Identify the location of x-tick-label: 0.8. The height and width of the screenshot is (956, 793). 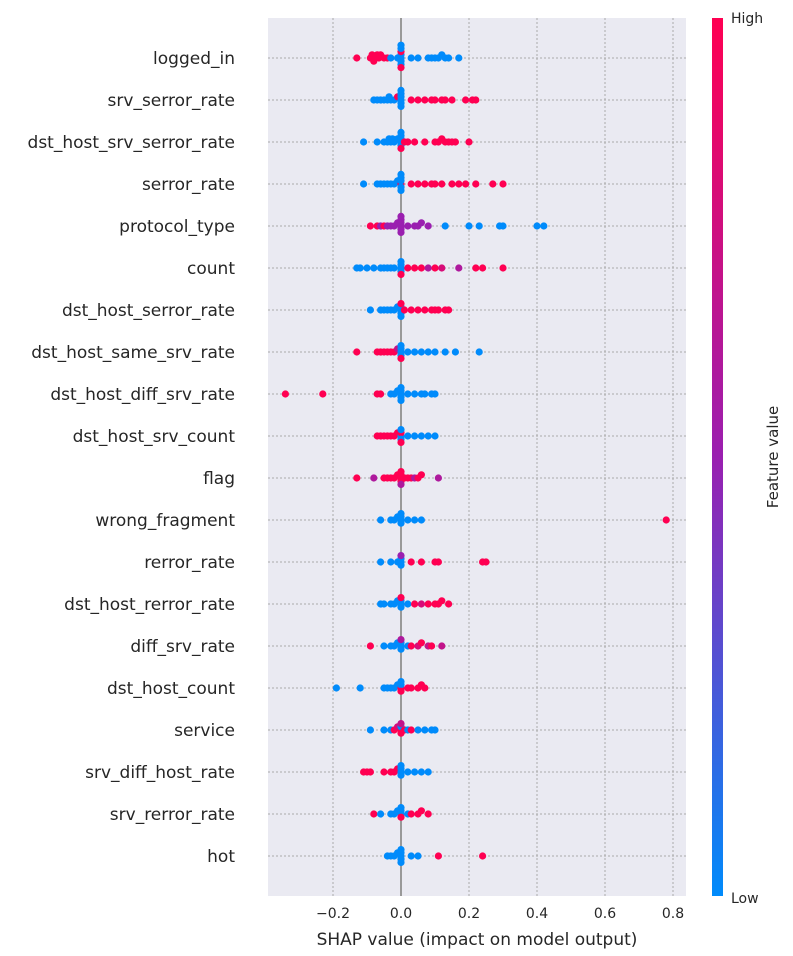
(673, 914).